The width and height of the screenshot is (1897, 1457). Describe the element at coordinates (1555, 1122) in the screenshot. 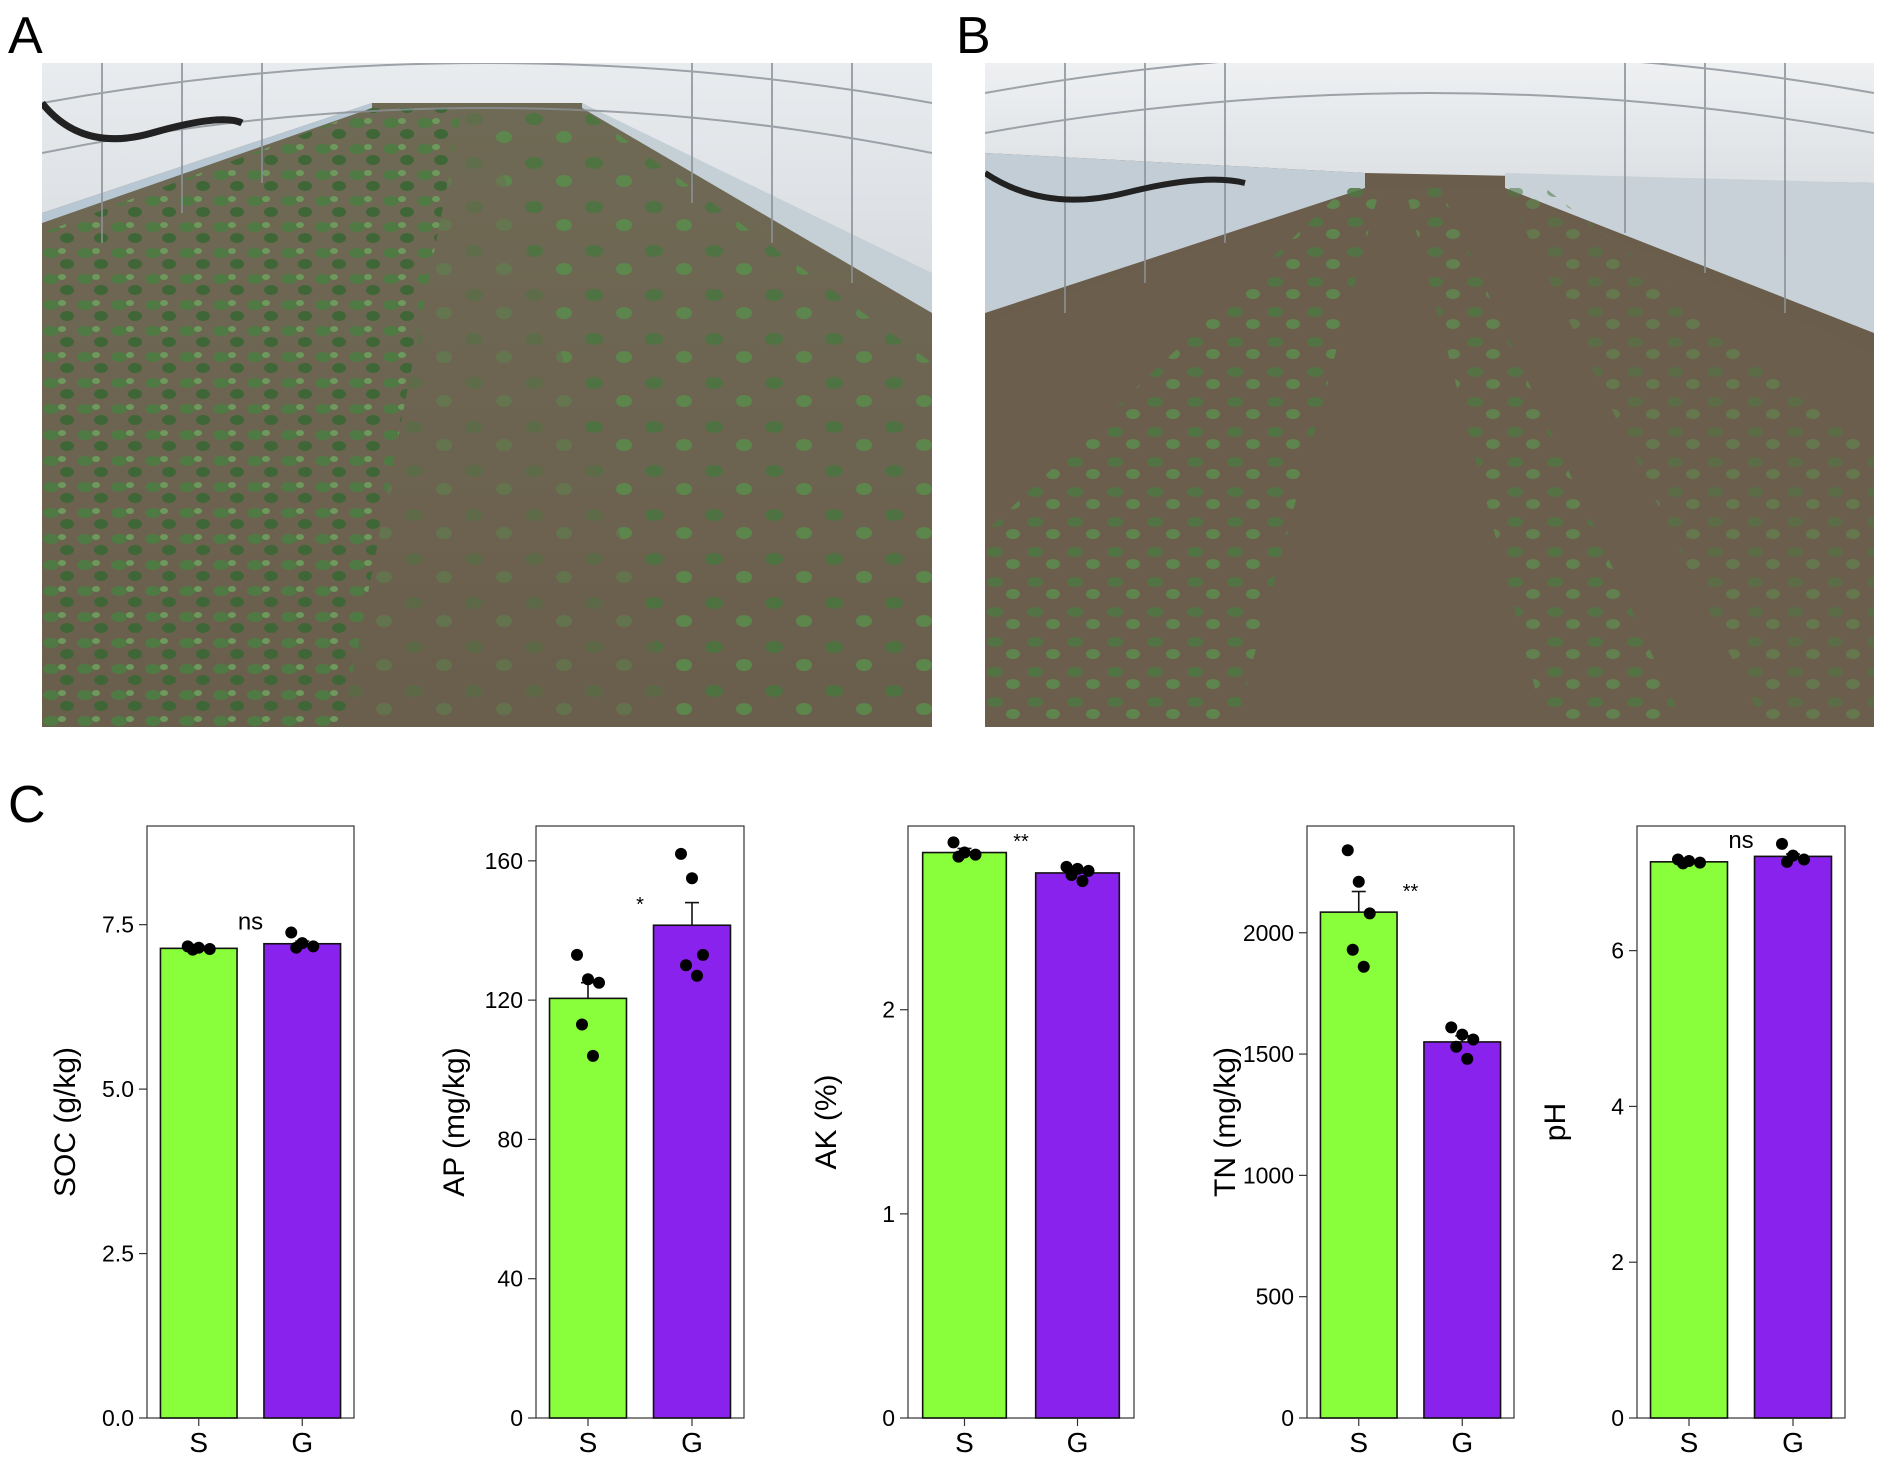

I see `y-axis-label: pH` at that location.